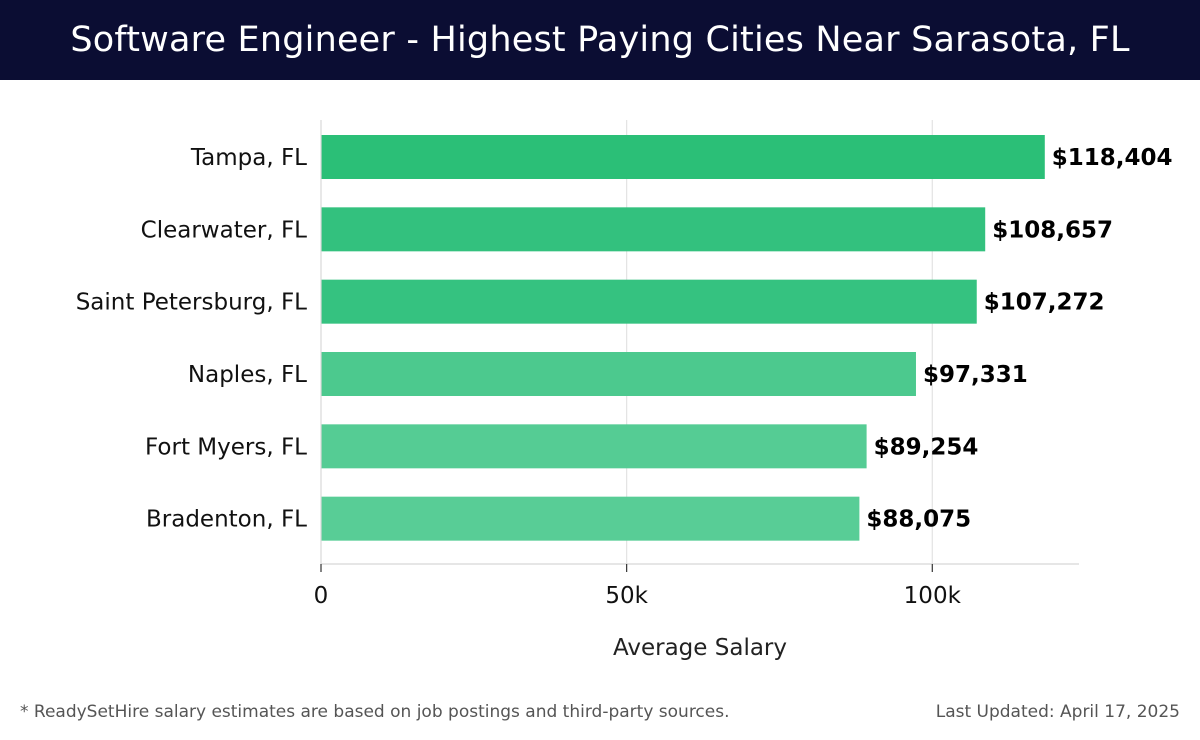  Describe the element at coordinates (226, 447) in the screenshot. I see `category-label: Fort Myers, FL` at that location.